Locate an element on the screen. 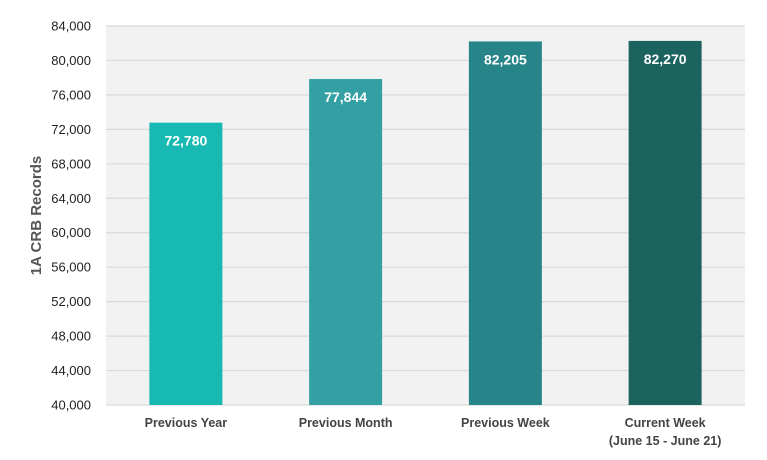  x-tick-label: (June 15 - June 21) is located at coordinates (665, 441).